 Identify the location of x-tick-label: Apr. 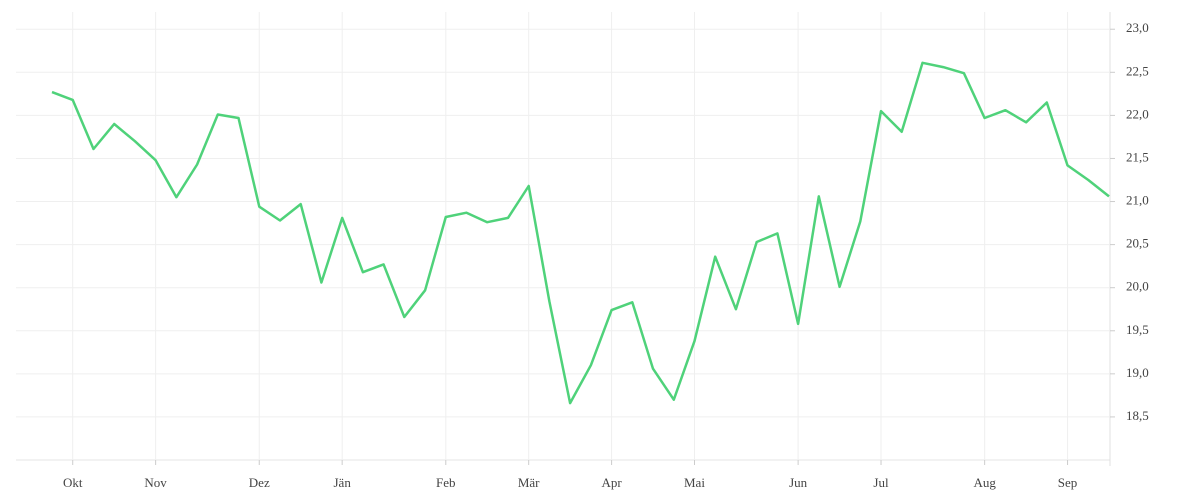
(611, 482).